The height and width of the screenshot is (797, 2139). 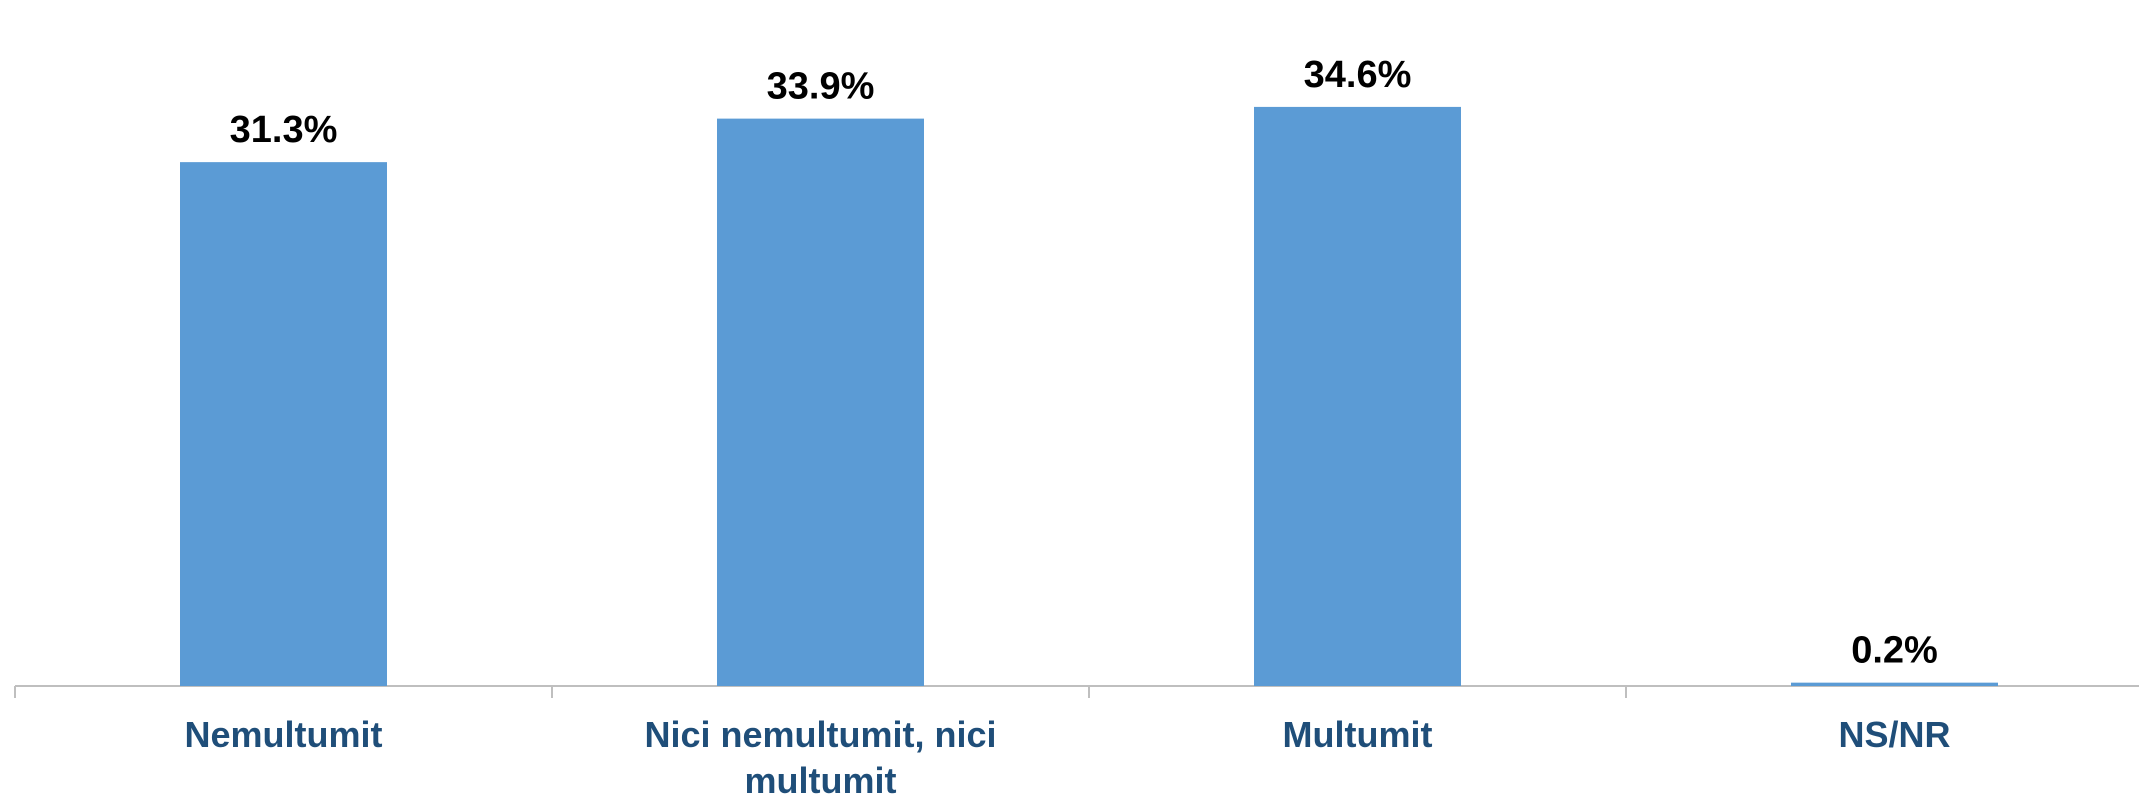 What do you see at coordinates (820, 734) in the screenshot?
I see `x-tick-label: Nici nemultumit, nici` at bounding box center [820, 734].